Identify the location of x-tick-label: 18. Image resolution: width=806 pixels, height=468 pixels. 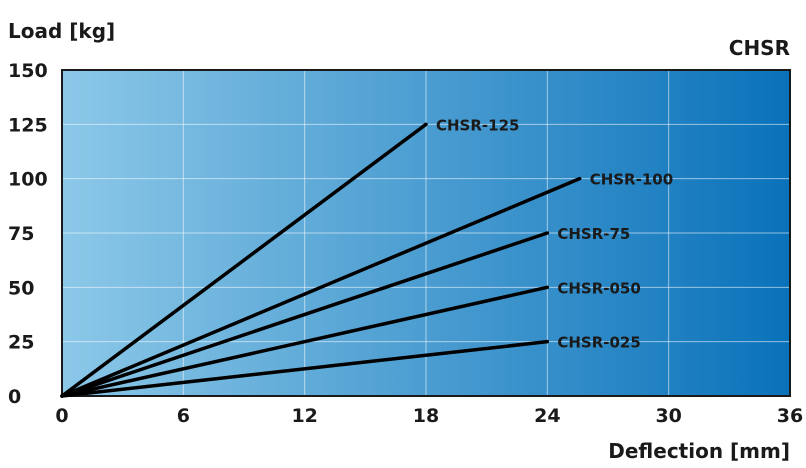
(426, 416).